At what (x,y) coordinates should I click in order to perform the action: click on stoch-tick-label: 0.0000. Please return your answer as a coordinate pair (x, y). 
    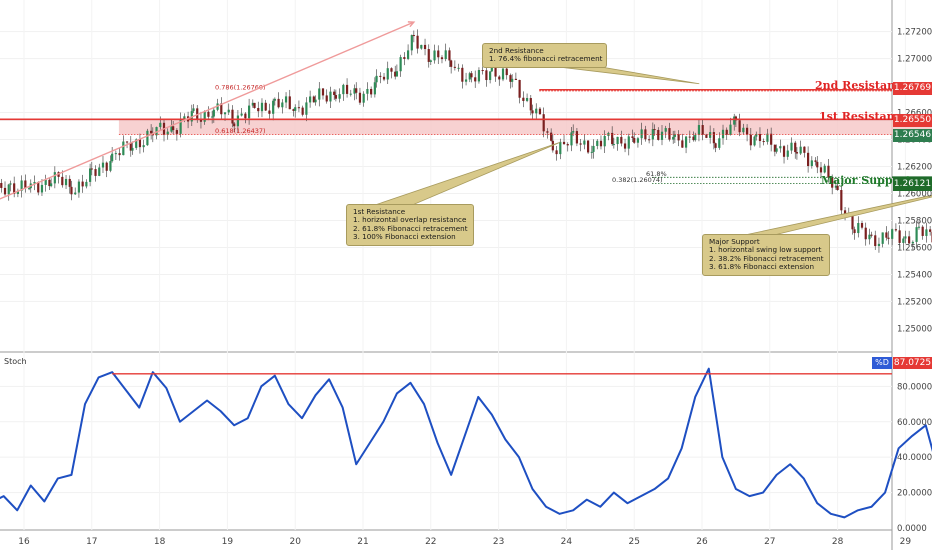
    Looking at the image, I should click on (912, 529).